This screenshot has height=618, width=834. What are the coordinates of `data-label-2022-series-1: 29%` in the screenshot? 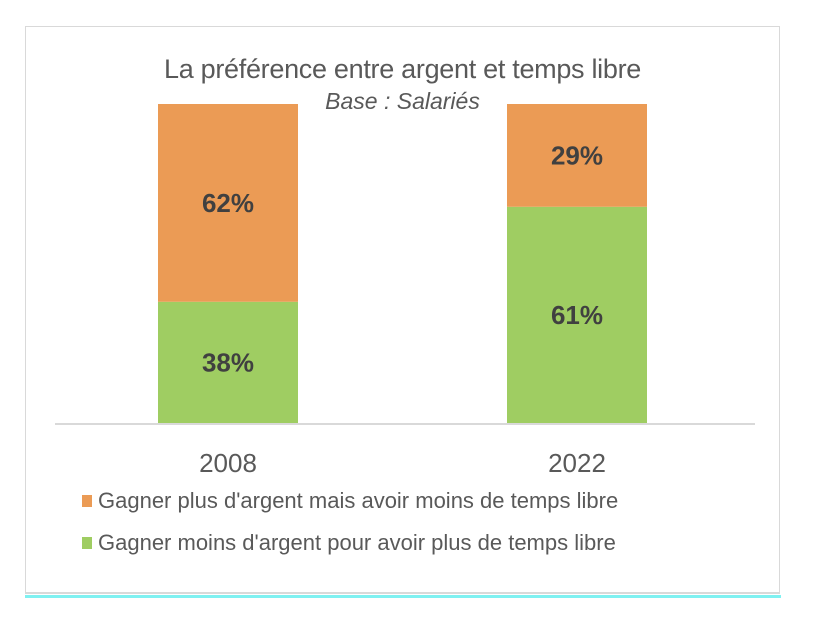 It's located at (577, 155).